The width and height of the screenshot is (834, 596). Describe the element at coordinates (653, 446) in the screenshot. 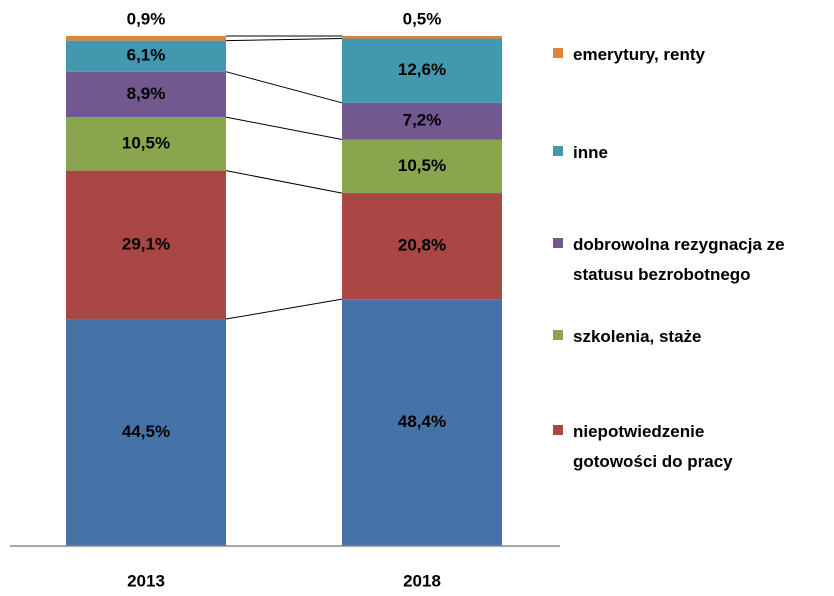

I see `legend-label: niepotwiedzenie gotowości do pracy` at that location.